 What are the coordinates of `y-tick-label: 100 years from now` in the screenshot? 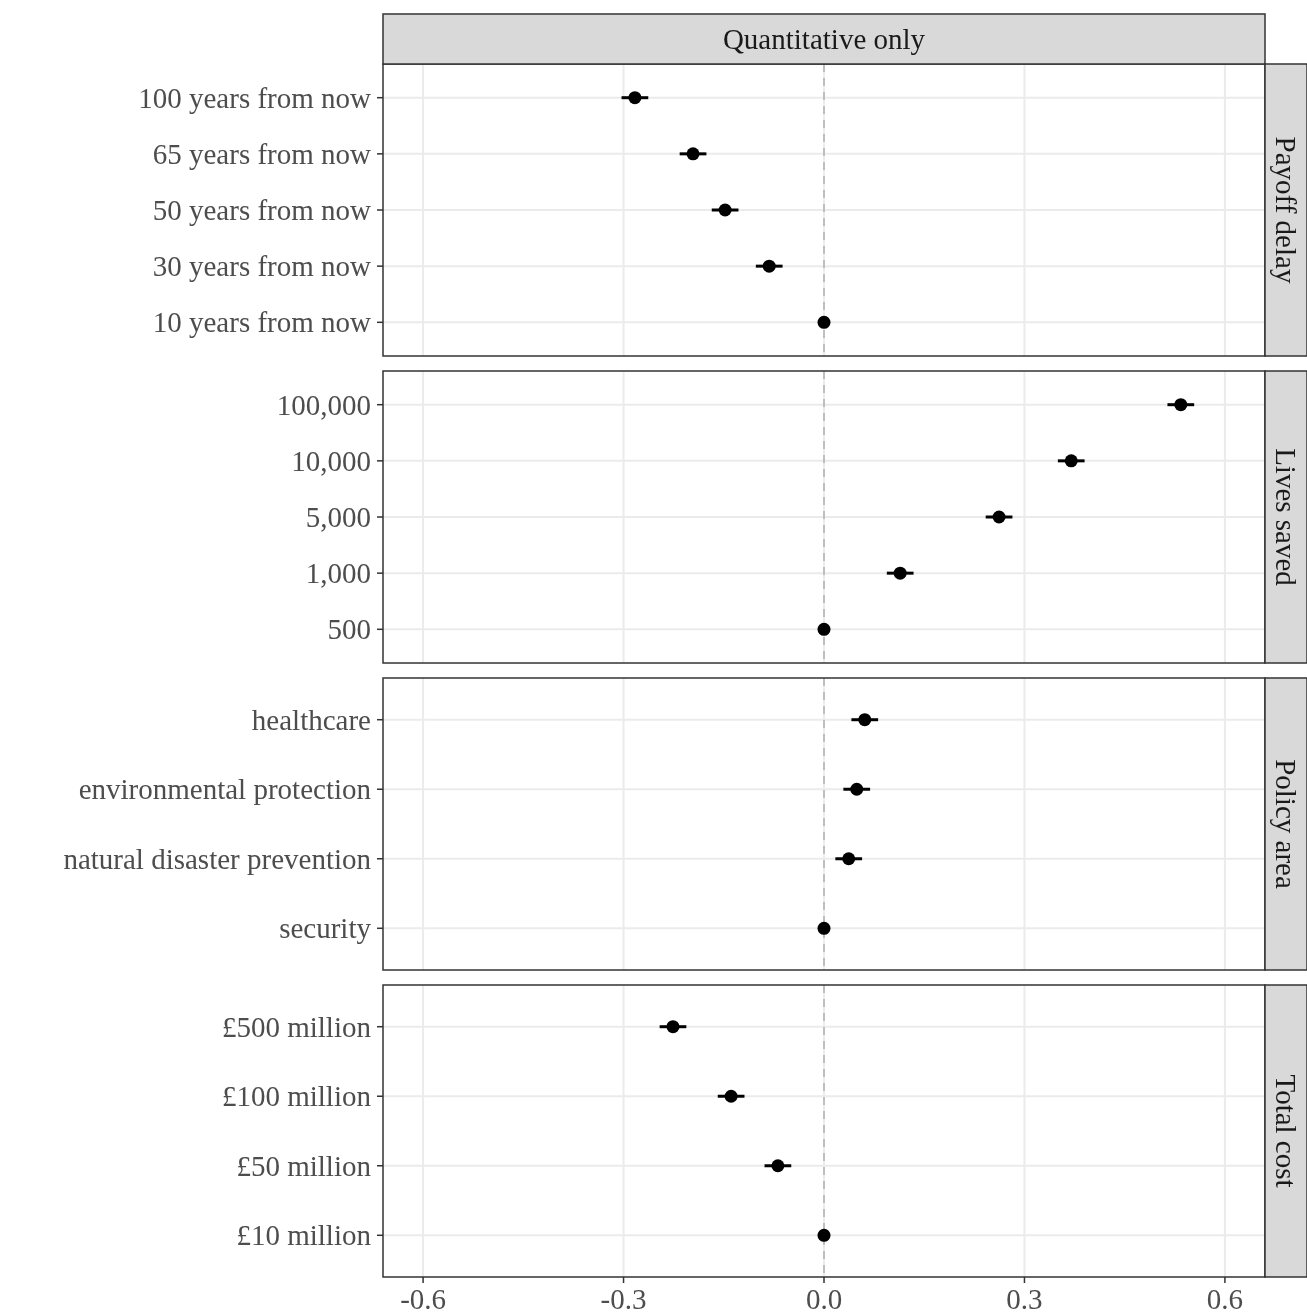 It's located at (255, 97).